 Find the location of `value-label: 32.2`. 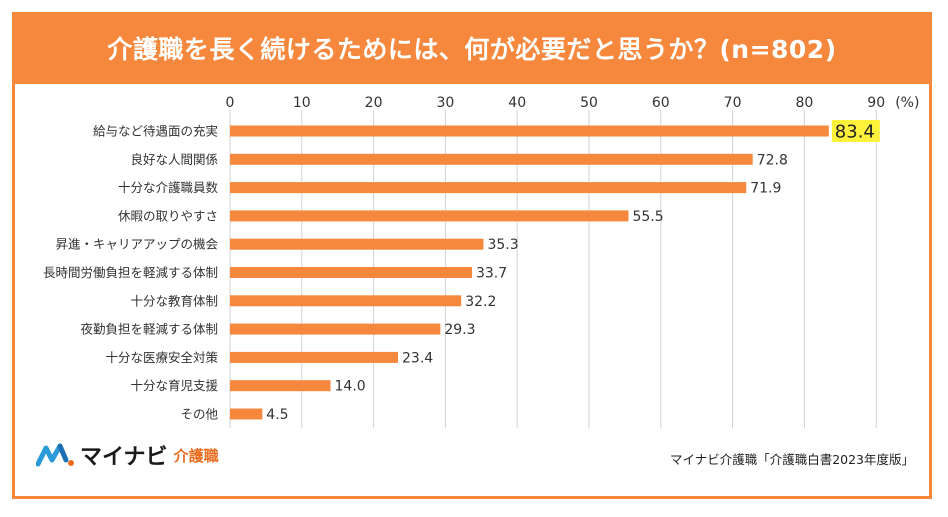

value-label: 32.2 is located at coordinates (480, 302).